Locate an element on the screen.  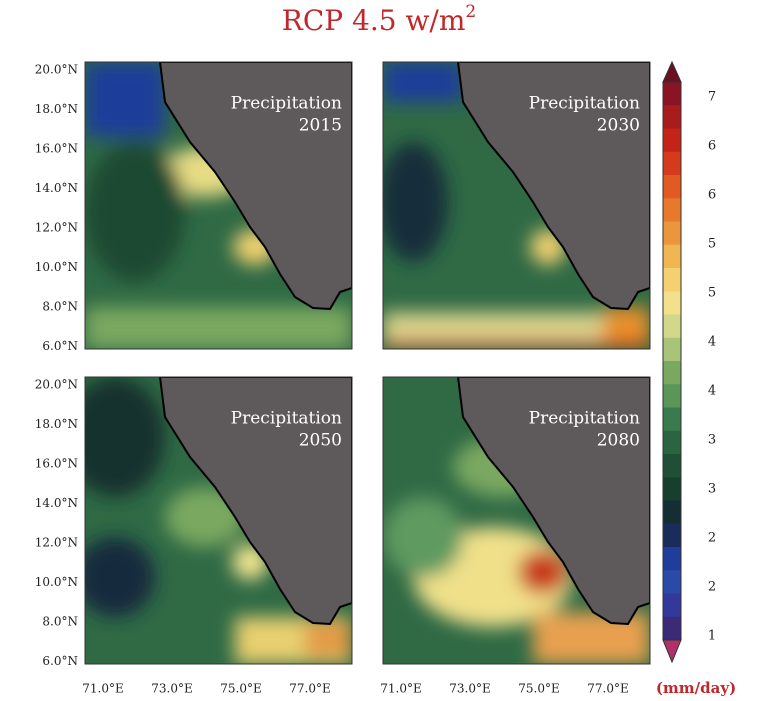
panel-year: 2050 is located at coordinates (320, 441).